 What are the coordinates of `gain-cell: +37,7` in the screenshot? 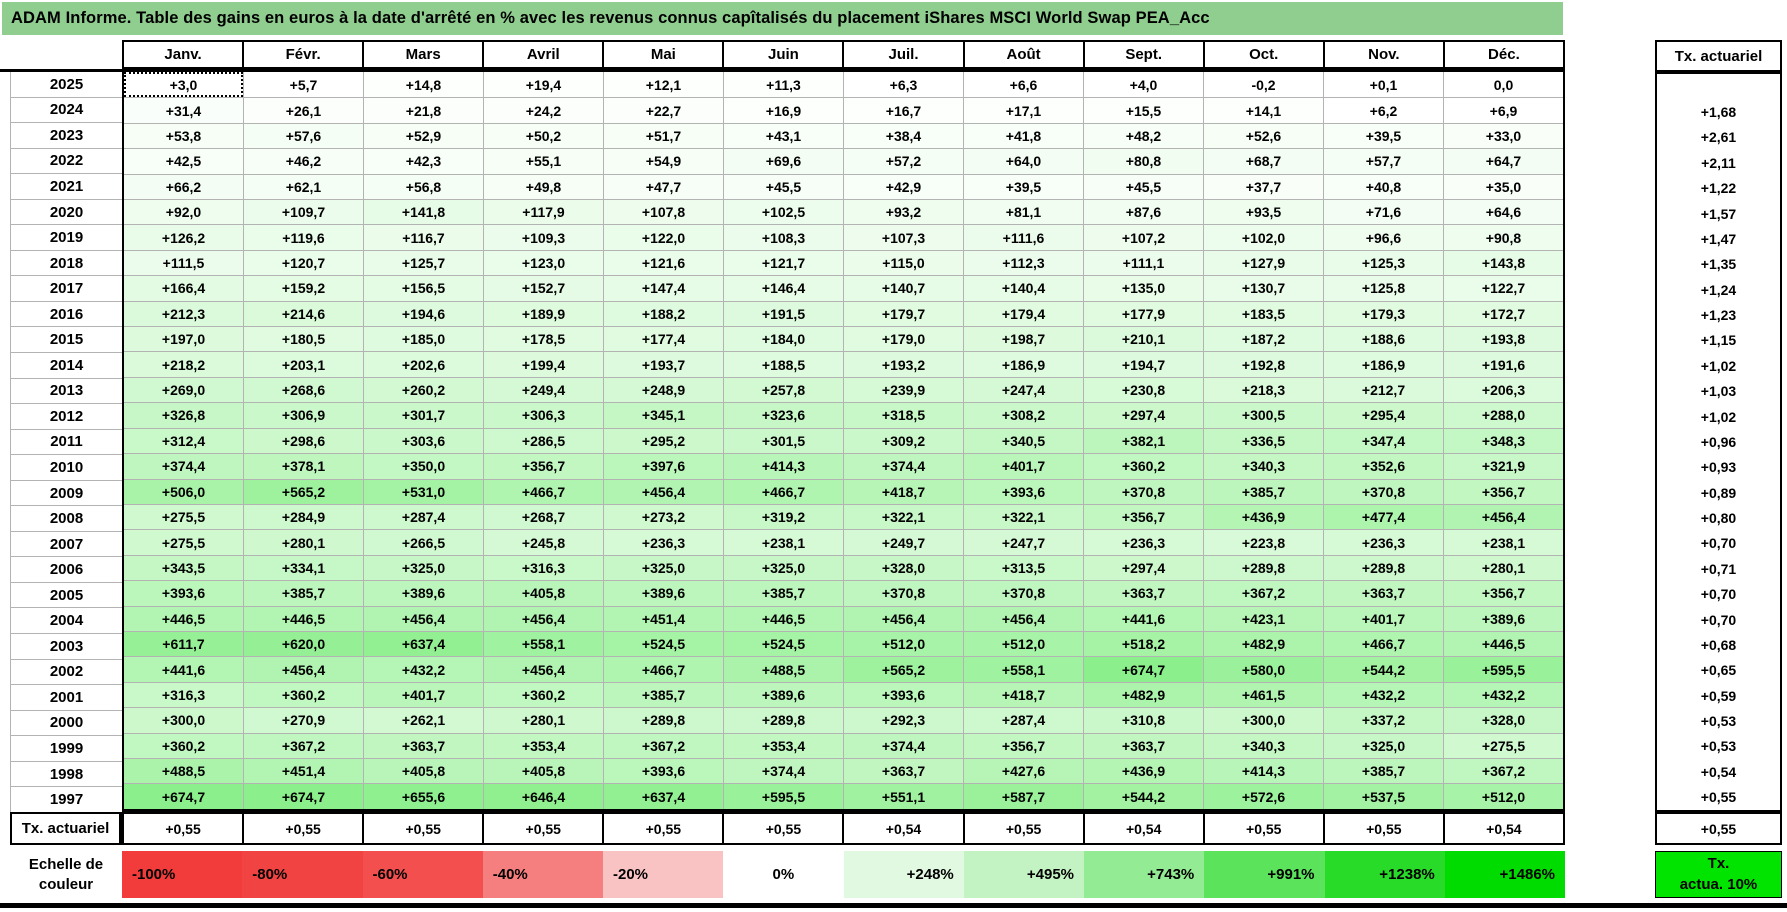 It's located at (1263, 186).